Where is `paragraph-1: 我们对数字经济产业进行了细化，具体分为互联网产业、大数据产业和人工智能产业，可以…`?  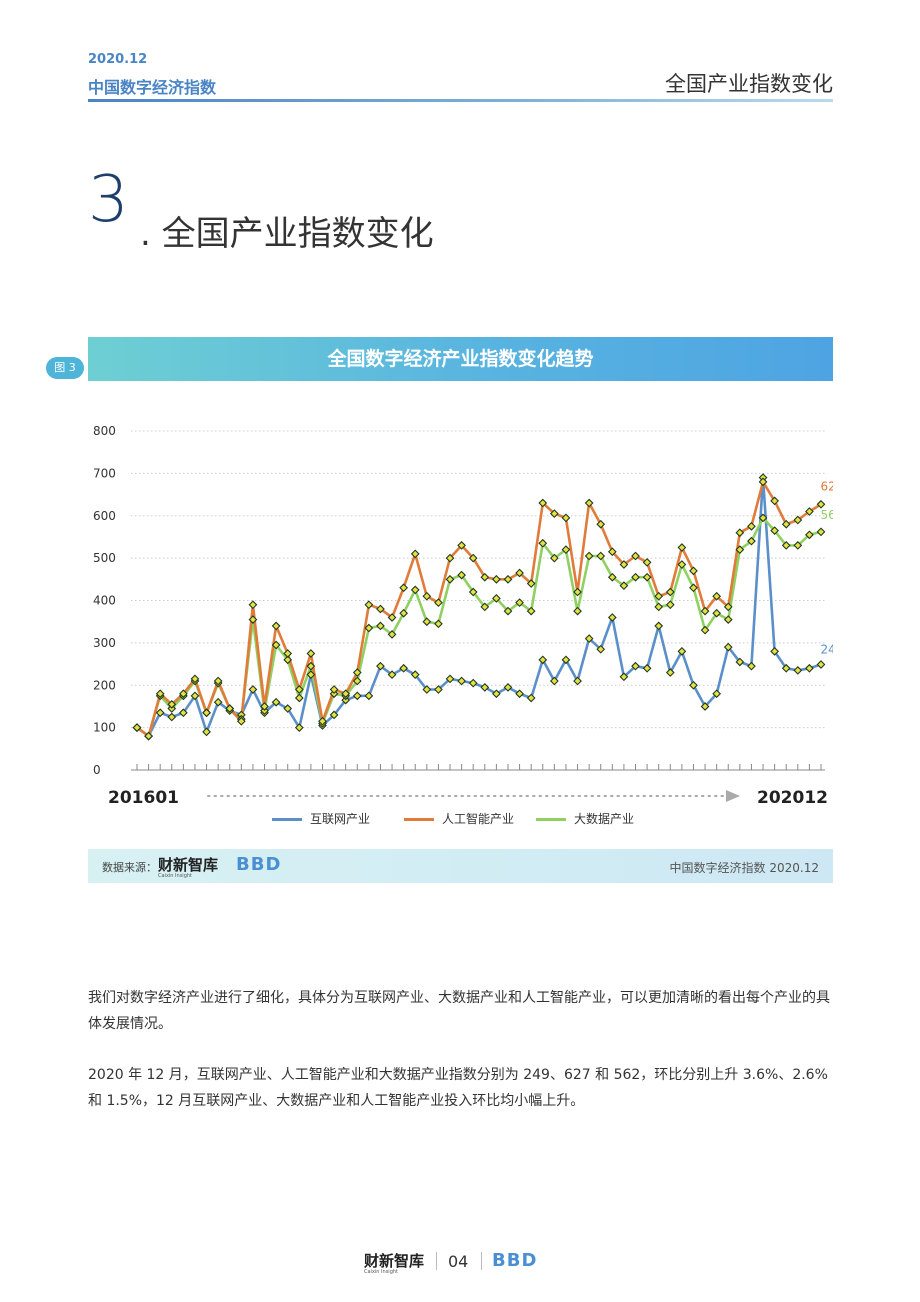
paragraph-1: 我们对数字经济产业进行了细化，具体分为互联网产业、大数据产业和人工智能产业，可以… is located at coordinates (459, 1011).